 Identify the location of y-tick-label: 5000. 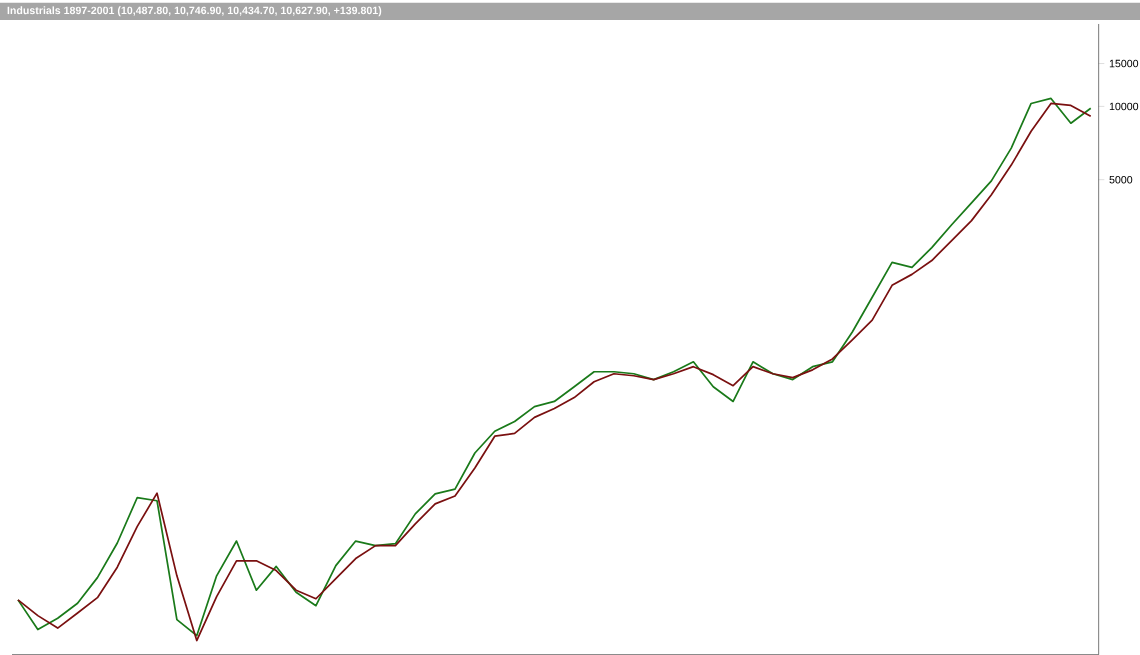
(1121, 180).